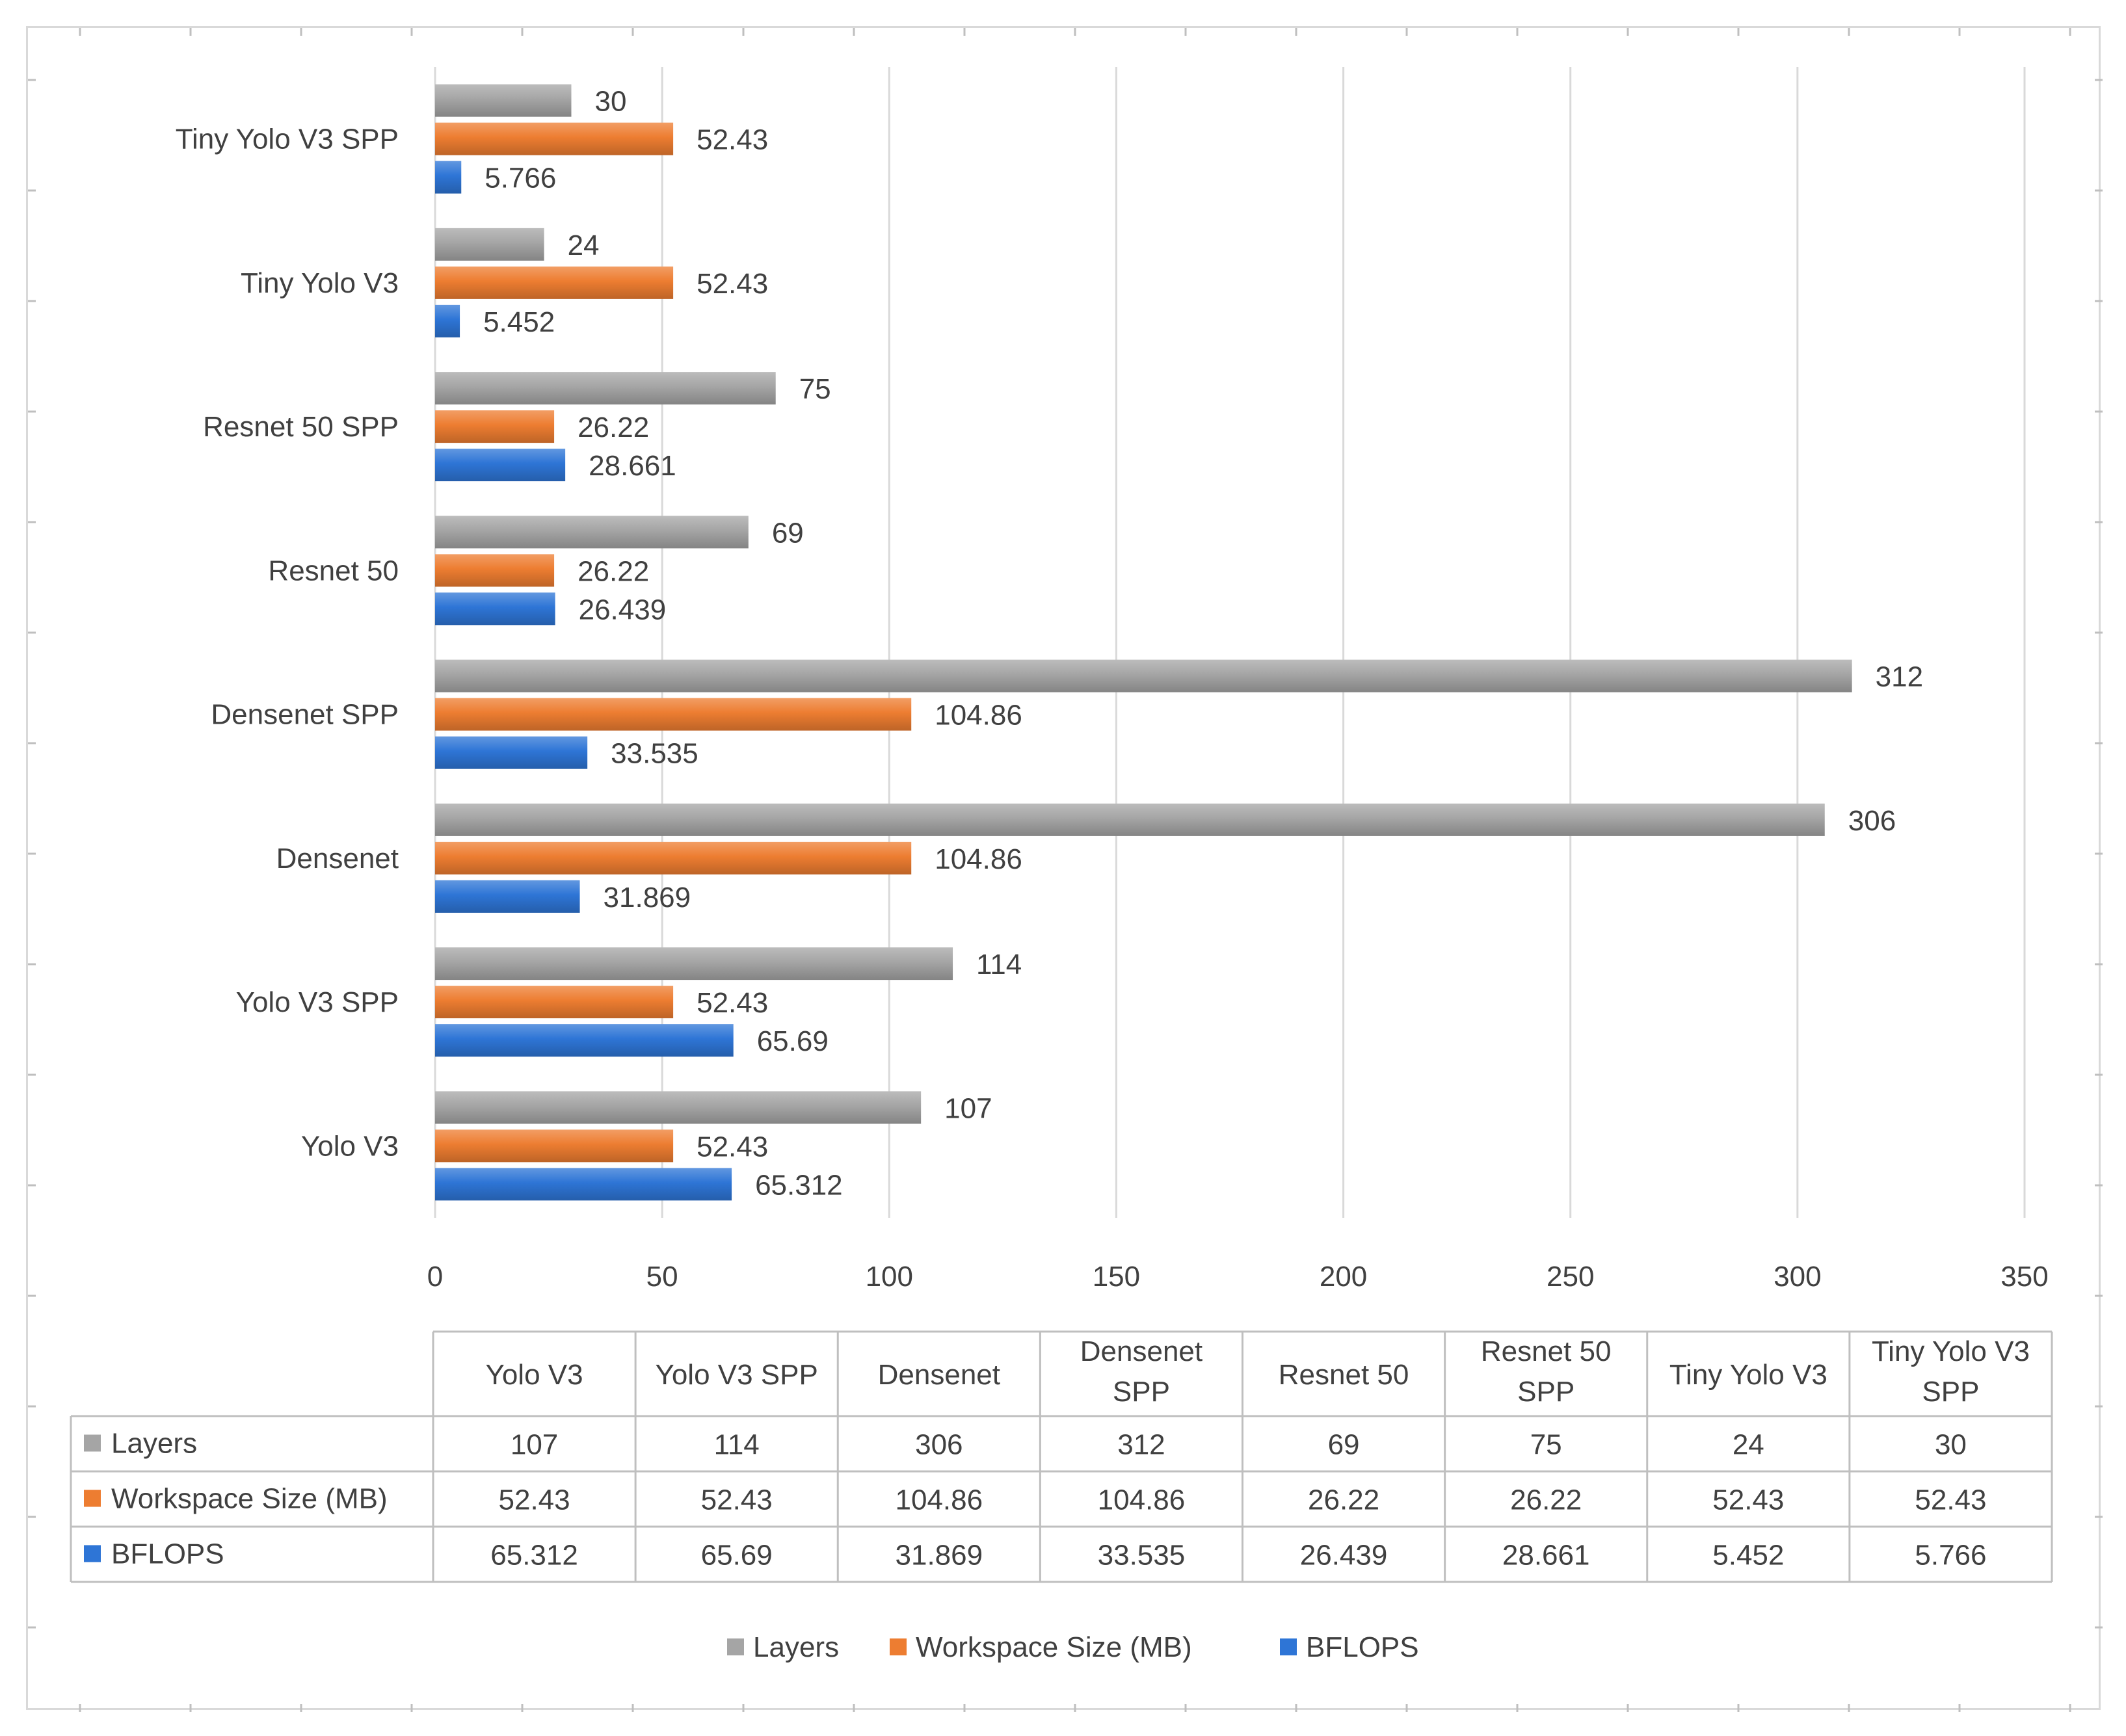  What do you see at coordinates (654, 754) in the screenshot?
I see `data-label: 33.535` at bounding box center [654, 754].